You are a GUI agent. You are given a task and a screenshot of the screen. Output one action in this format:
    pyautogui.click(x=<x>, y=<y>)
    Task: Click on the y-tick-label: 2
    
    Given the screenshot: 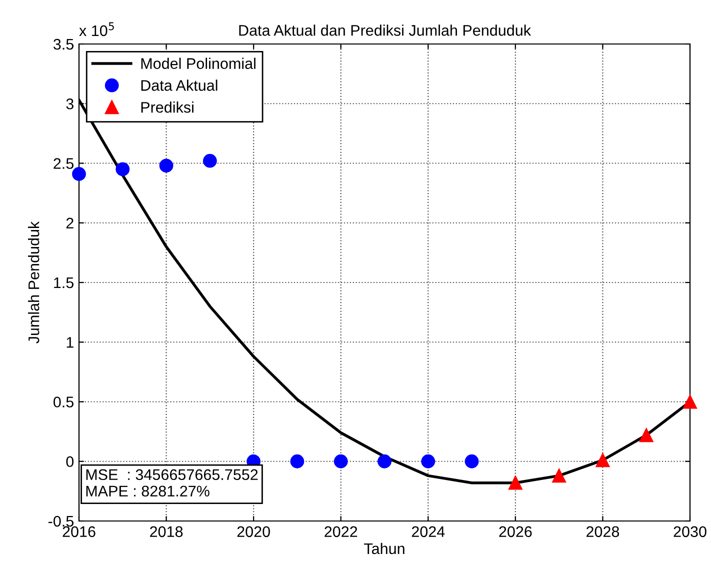 What is the action you would take?
    pyautogui.click(x=70, y=223)
    